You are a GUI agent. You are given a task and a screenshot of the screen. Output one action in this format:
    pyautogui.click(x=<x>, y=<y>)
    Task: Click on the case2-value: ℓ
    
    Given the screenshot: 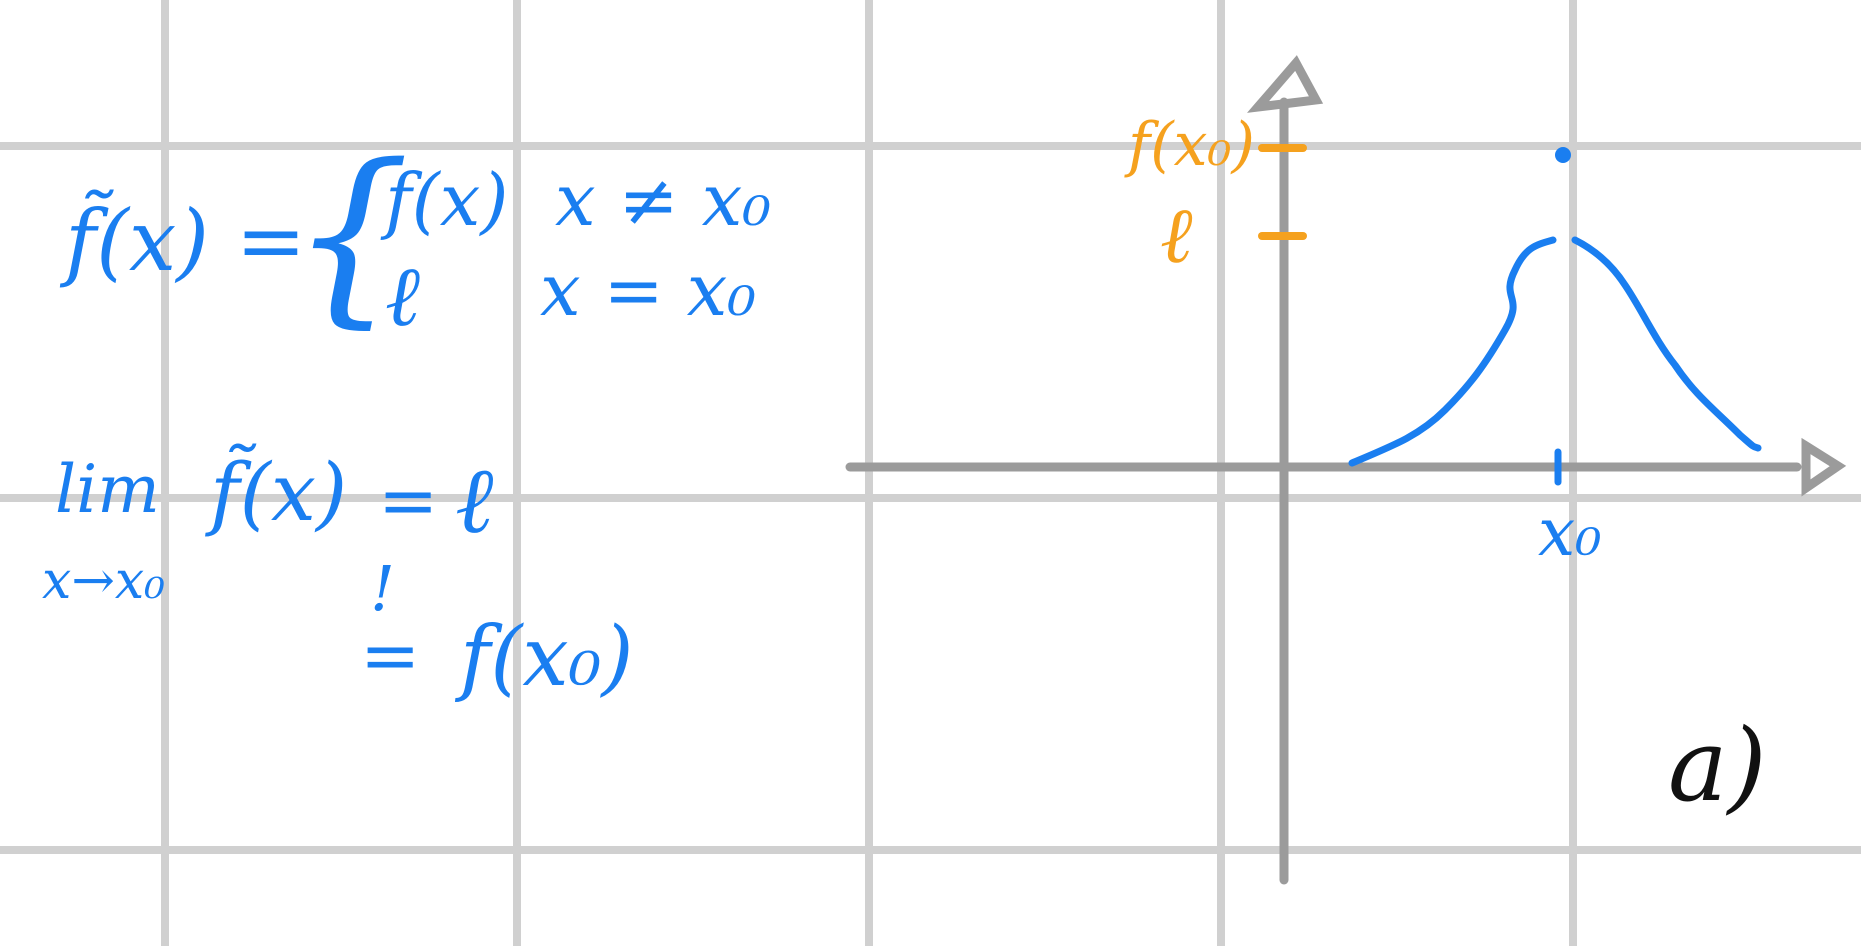 What is the action you would take?
    pyautogui.click(x=402, y=296)
    